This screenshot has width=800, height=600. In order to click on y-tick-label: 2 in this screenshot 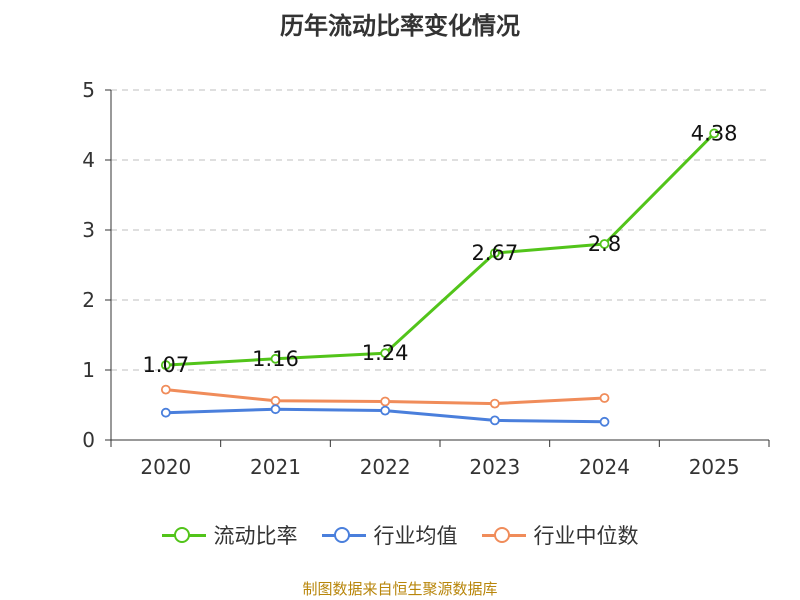, I will do `click(88, 300)`.